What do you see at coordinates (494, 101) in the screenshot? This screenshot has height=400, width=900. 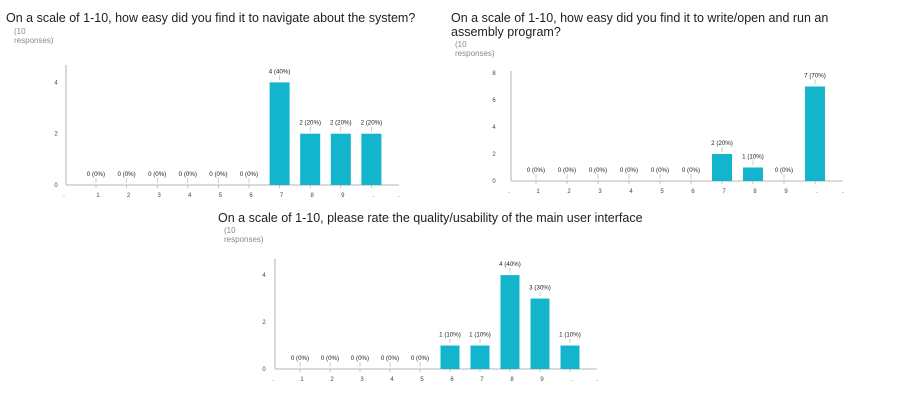 I see `y-tick-label: 6` at bounding box center [494, 101].